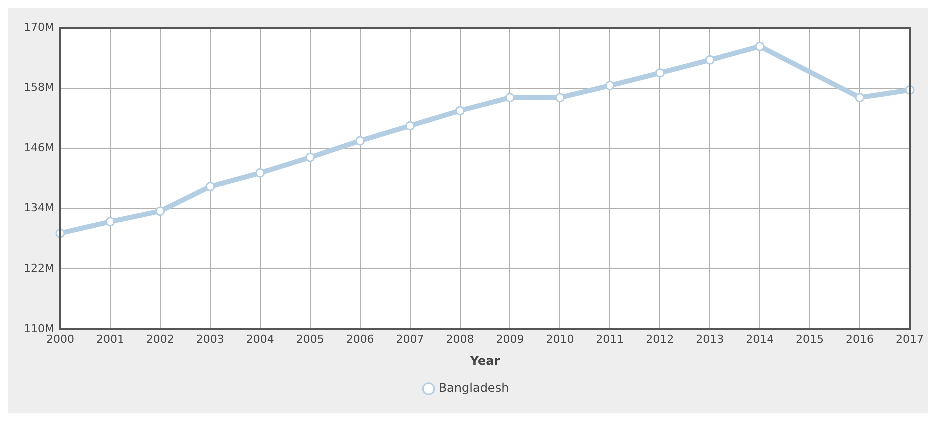  What do you see at coordinates (39, 329) in the screenshot?
I see `y-tick-label: 110M` at bounding box center [39, 329].